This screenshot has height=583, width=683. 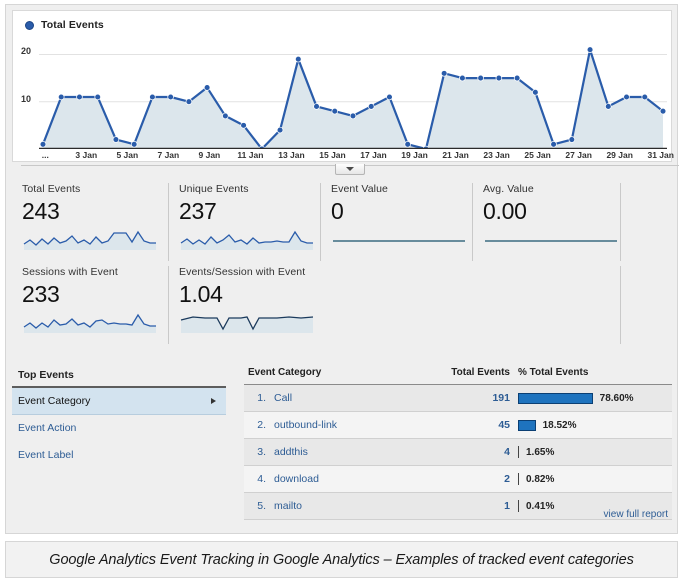 What do you see at coordinates (26, 99) in the screenshot?
I see `y-axis-tick-10: 10` at bounding box center [26, 99].